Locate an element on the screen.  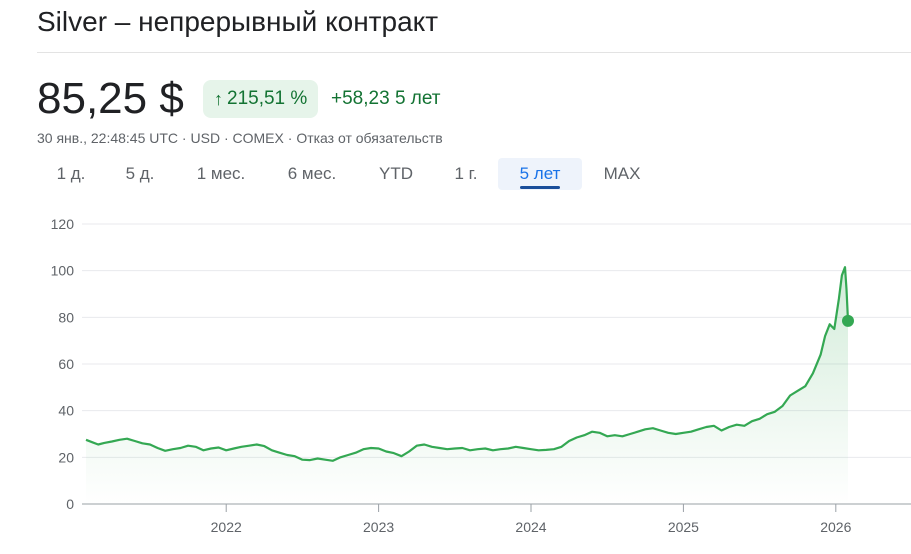
x-tick-label: 2024 is located at coordinates (530, 527).